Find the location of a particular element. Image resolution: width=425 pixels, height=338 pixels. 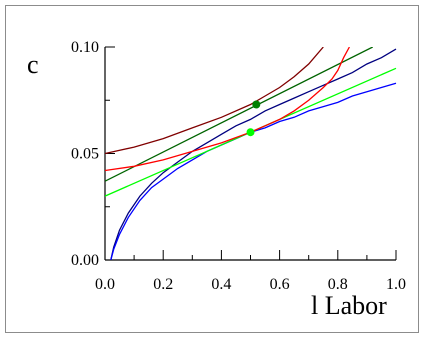

x-tick-label: 0.6 is located at coordinates (280, 284).